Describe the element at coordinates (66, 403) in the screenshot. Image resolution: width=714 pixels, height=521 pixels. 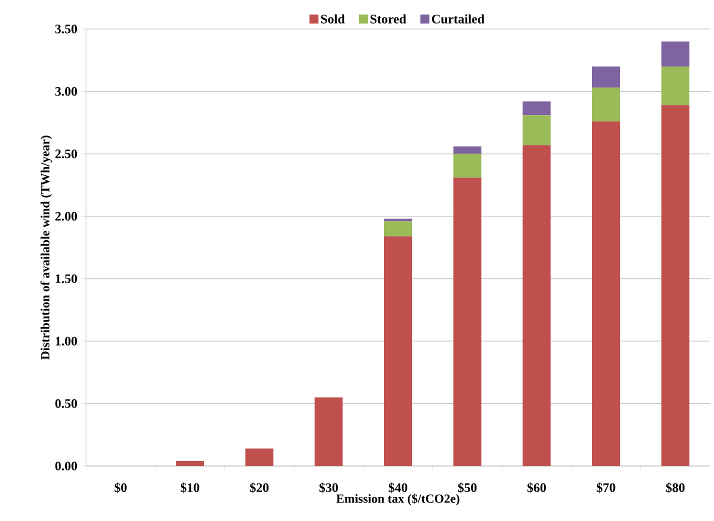
I see `y-tick-label: 0.50` at that location.